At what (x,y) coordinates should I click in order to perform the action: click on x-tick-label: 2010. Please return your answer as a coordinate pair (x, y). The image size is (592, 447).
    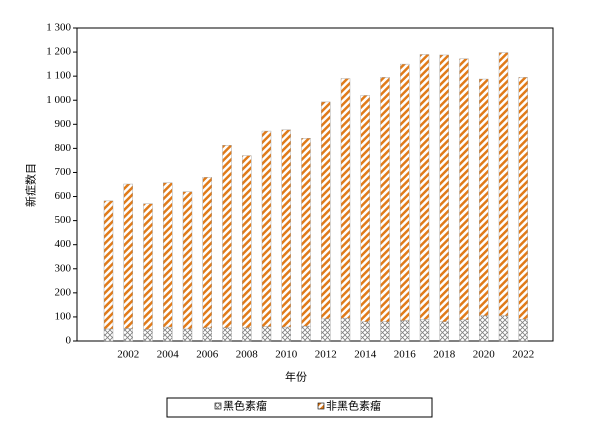
    Looking at the image, I should click on (286, 355).